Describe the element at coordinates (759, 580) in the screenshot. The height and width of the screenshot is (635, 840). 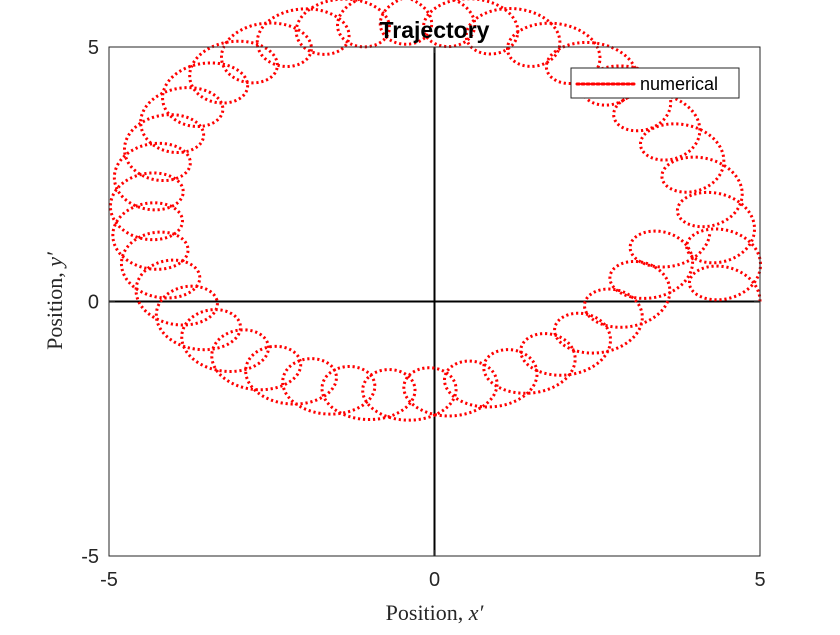
I see `x-tick-label: 5` at that location.